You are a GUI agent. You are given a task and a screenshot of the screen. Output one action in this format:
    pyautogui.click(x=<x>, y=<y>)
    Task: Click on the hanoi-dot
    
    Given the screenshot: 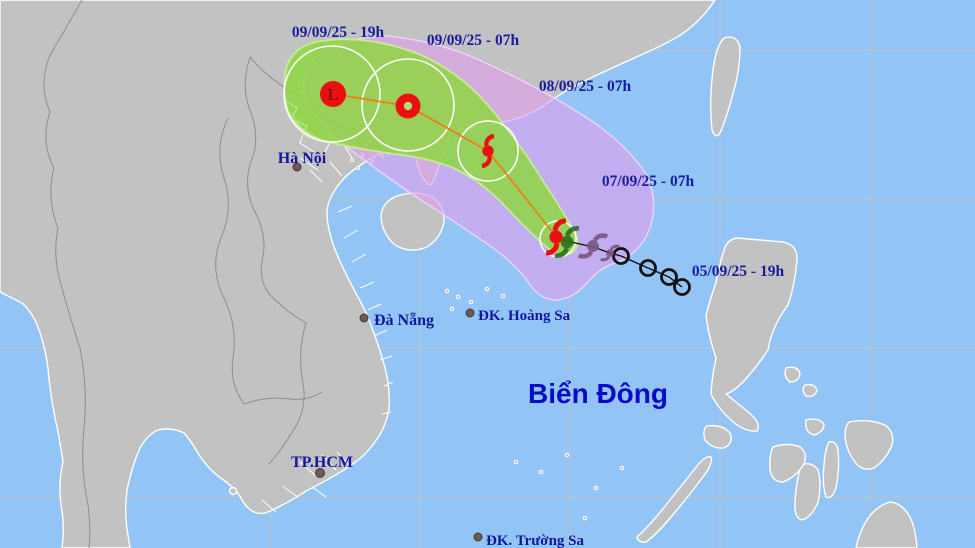 What is the action you would take?
    pyautogui.click(x=297, y=167)
    